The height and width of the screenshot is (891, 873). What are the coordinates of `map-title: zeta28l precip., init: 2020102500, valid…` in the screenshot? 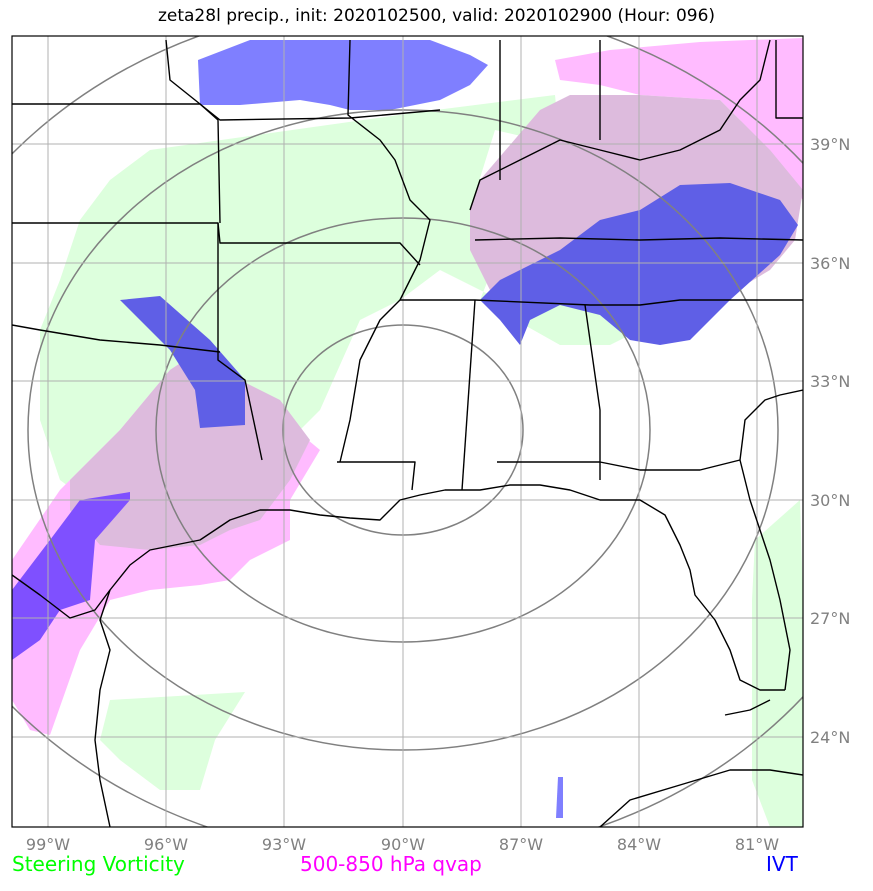 It's located at (436, 16).